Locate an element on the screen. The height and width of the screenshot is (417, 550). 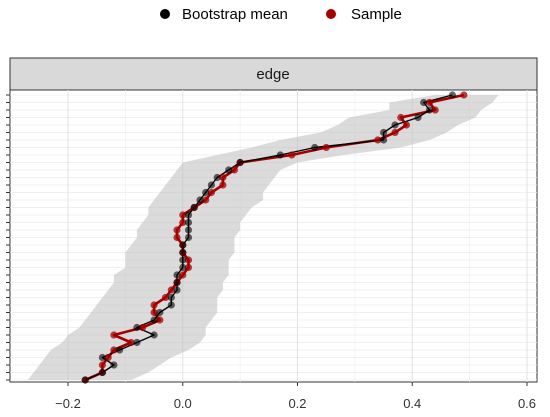
x-tick-label: 0.2 is located at coordinates (297, 403).